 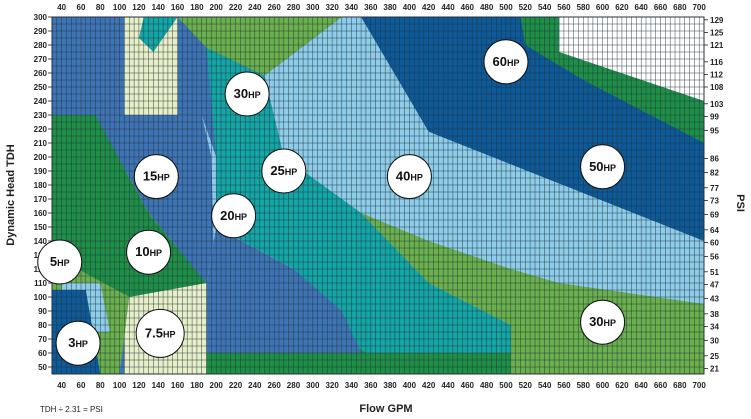 I want to click on y-tick-300: 300, so click(x=41, y=17).